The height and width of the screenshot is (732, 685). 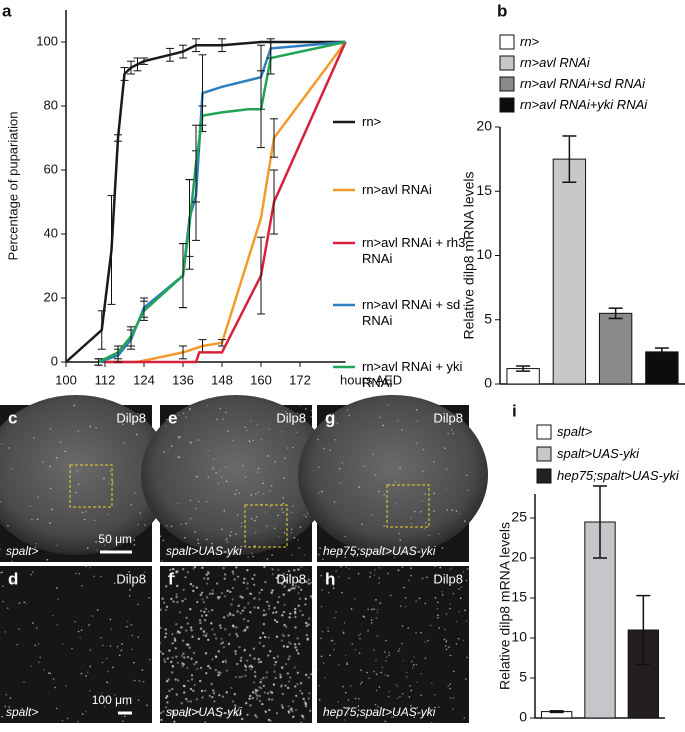 What do you see at coordinates (393, 644) in the screenshot?
I see `image-panel` at bounding box center [393, 644].